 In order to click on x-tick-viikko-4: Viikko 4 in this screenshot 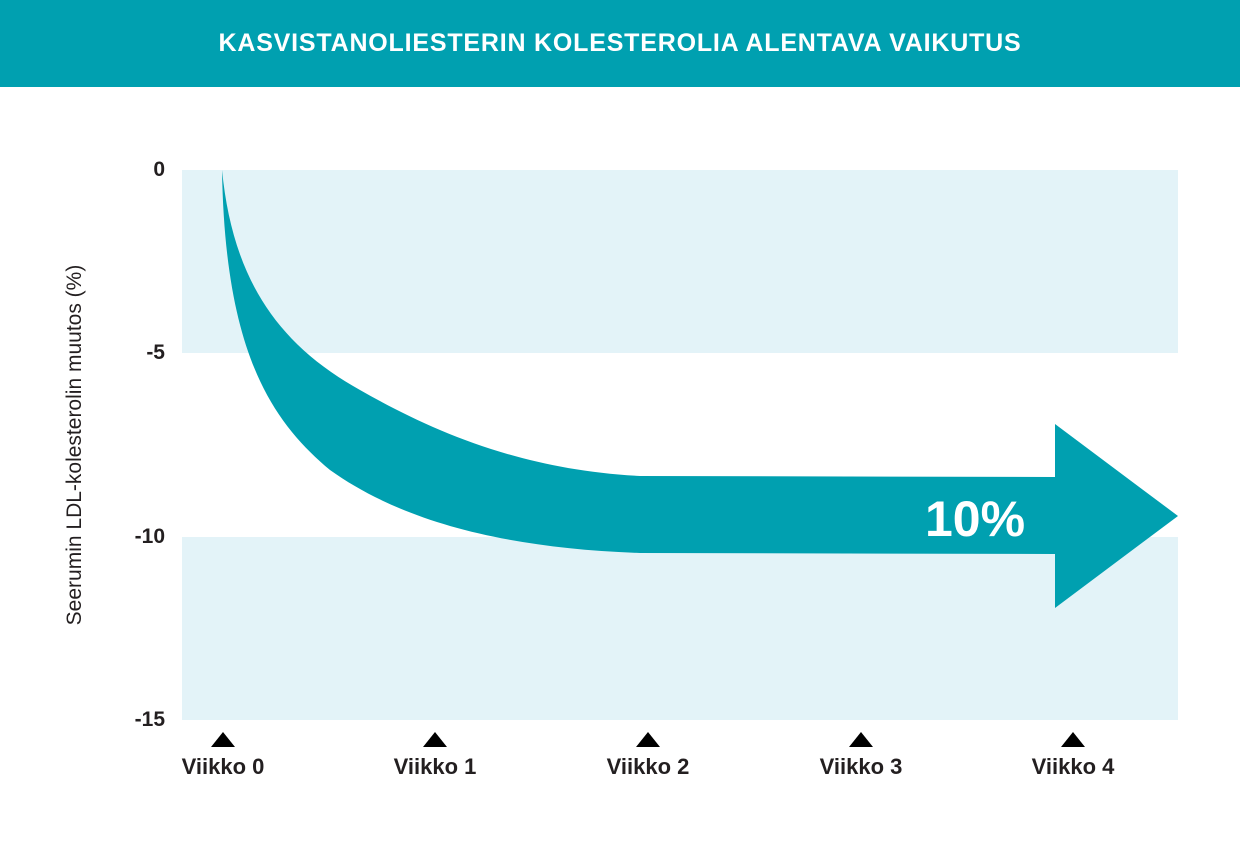, I will do `click(1073, 766)`.